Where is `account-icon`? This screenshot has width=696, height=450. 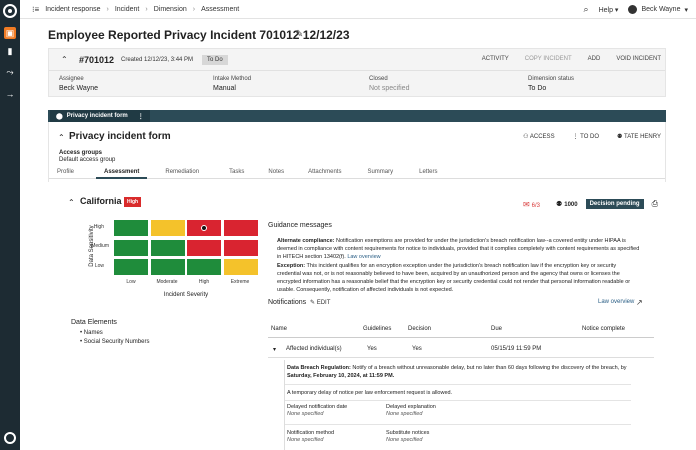
account-icon is located at coordinates (10, 438).